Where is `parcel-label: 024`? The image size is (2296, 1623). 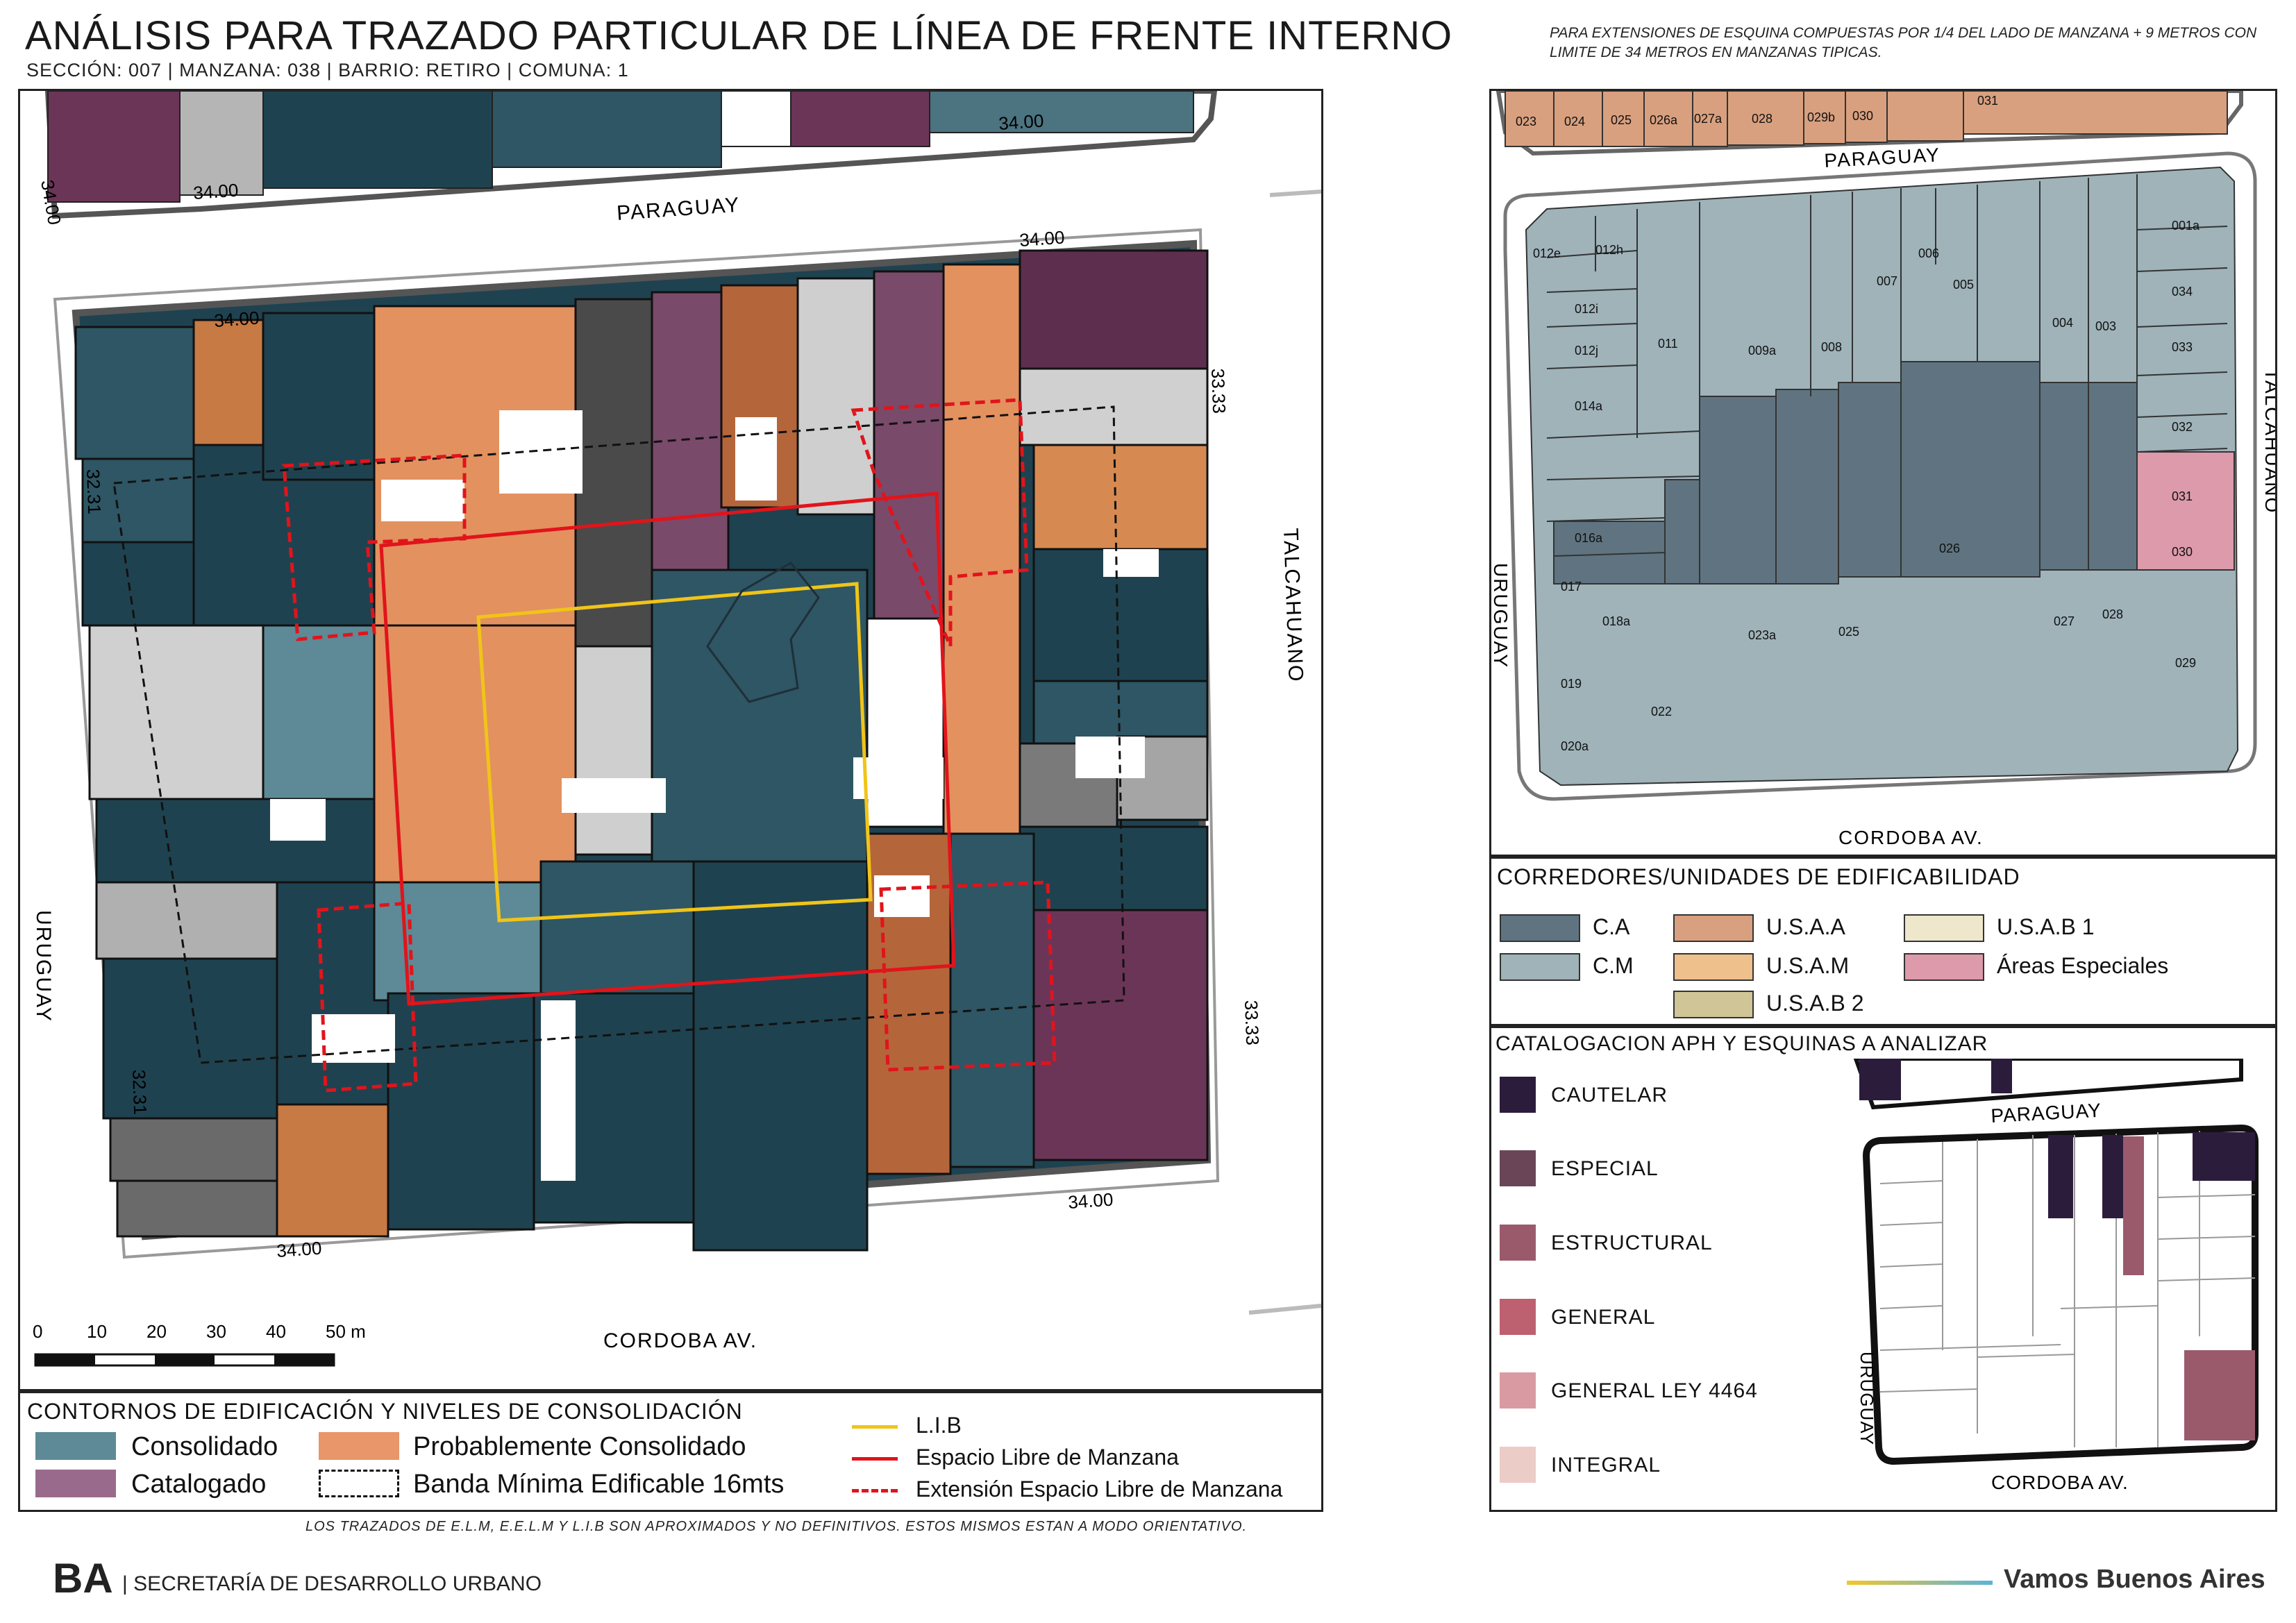 parcel-label: 024 is located at coordinates (1574, 121).